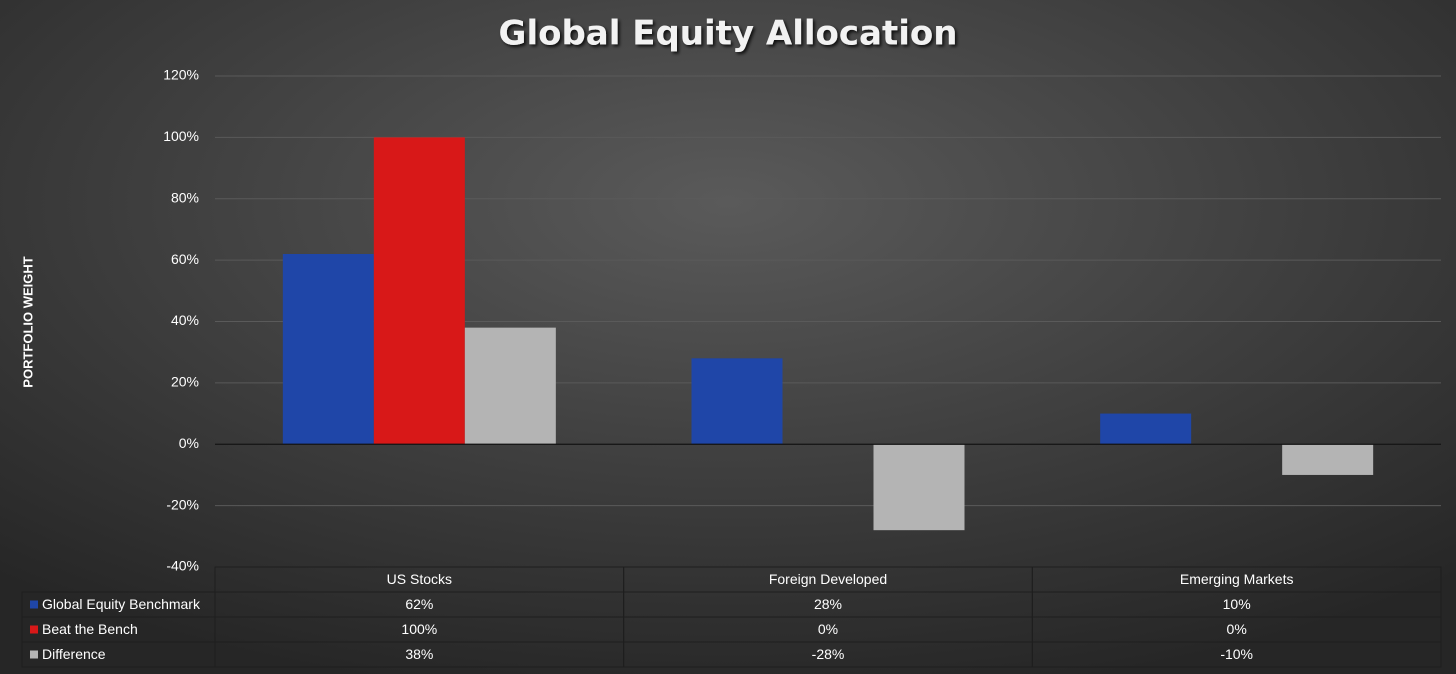 This screenshot has height=674, width=1456. I want to click on table-value: -10%, so click(1236, 654).